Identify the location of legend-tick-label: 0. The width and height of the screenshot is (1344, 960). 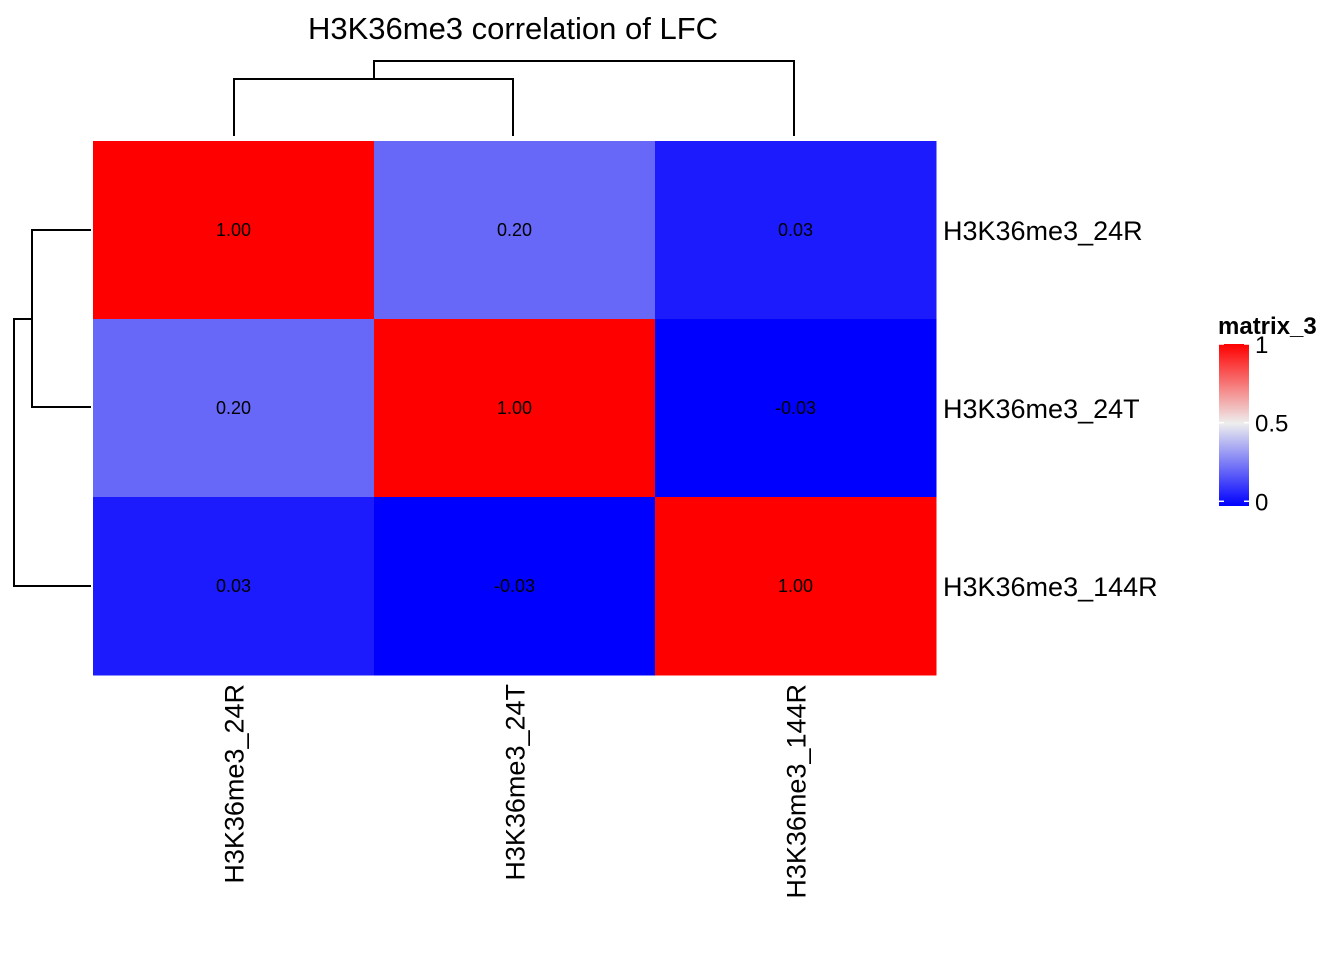
(1261, 502).